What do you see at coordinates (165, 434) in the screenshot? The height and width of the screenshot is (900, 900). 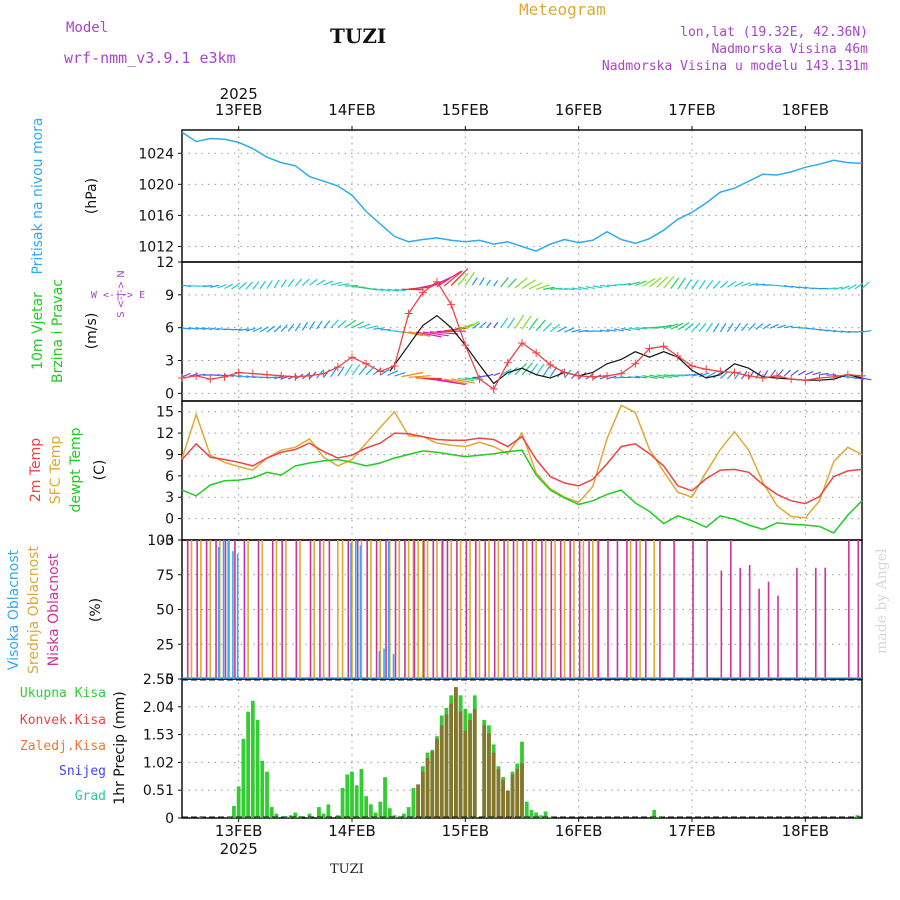 I see `y-tick-label: 12` at bounding box center [165, 434].